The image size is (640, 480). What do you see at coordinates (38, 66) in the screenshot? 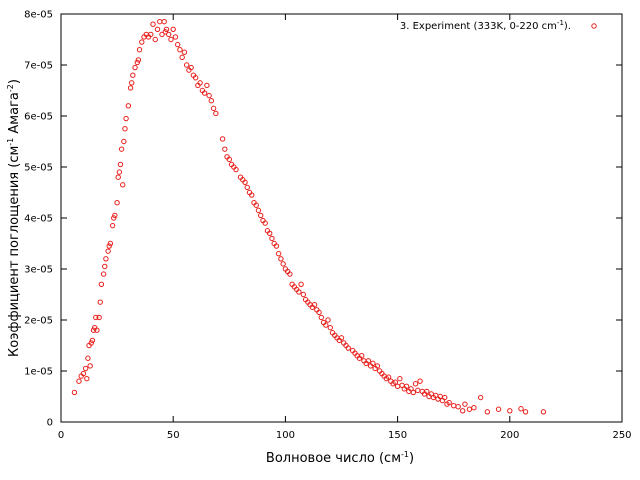
I see `y-tick-label: 7e-05` at bounding box center [38, 66].